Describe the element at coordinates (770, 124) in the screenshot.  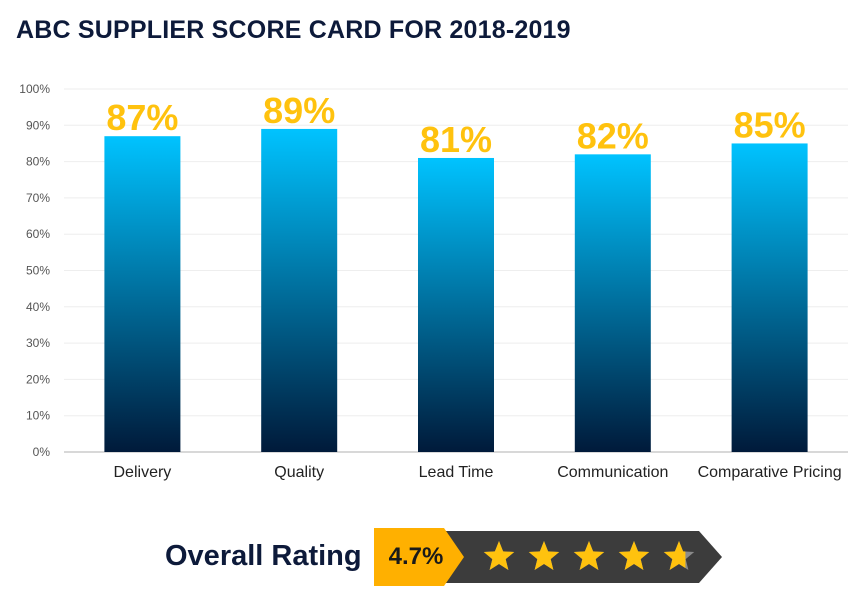
I see `data-label: 85%` at that location.